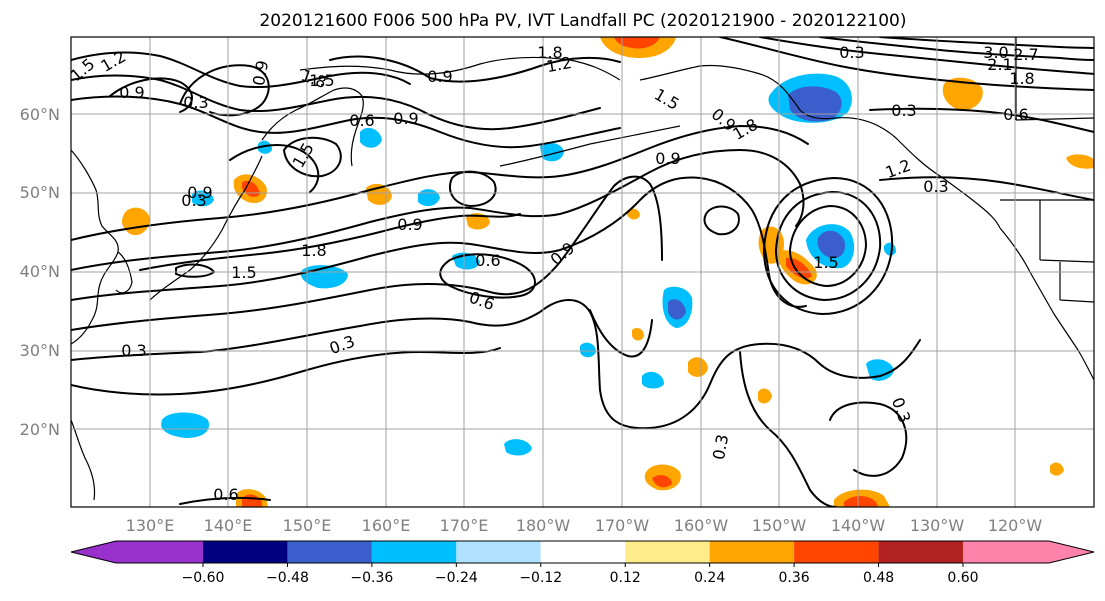 The width and height of the screenshot is (1105, 601). What do you see at coordinates (1015, 525) in the screenshot?
I see `lon-label-120w: 120°W` at bounding box center [1015, 525].